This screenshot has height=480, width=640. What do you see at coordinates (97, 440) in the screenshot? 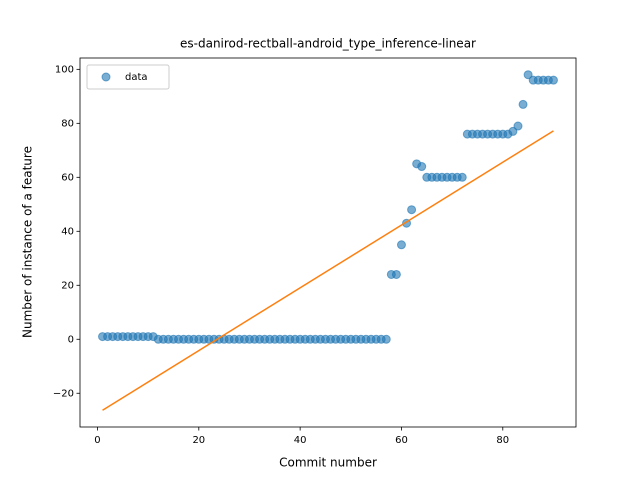
I see `x-tick-label: 0` at bounding box center [97, 440].